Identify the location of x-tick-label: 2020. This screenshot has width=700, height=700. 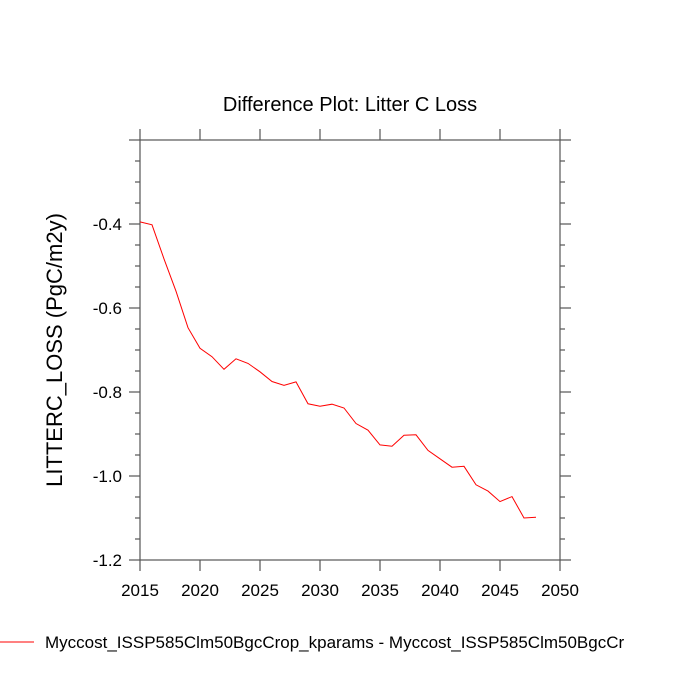
(200, 590).